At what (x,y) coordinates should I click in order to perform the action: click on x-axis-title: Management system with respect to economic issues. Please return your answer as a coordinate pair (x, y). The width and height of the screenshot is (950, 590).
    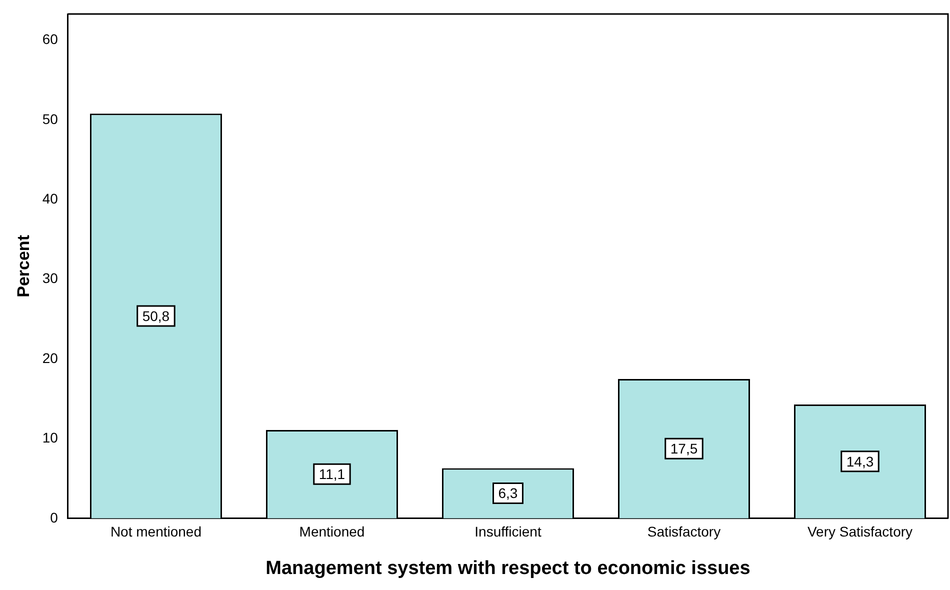
    Looking at the image, I should click on (508, 568).